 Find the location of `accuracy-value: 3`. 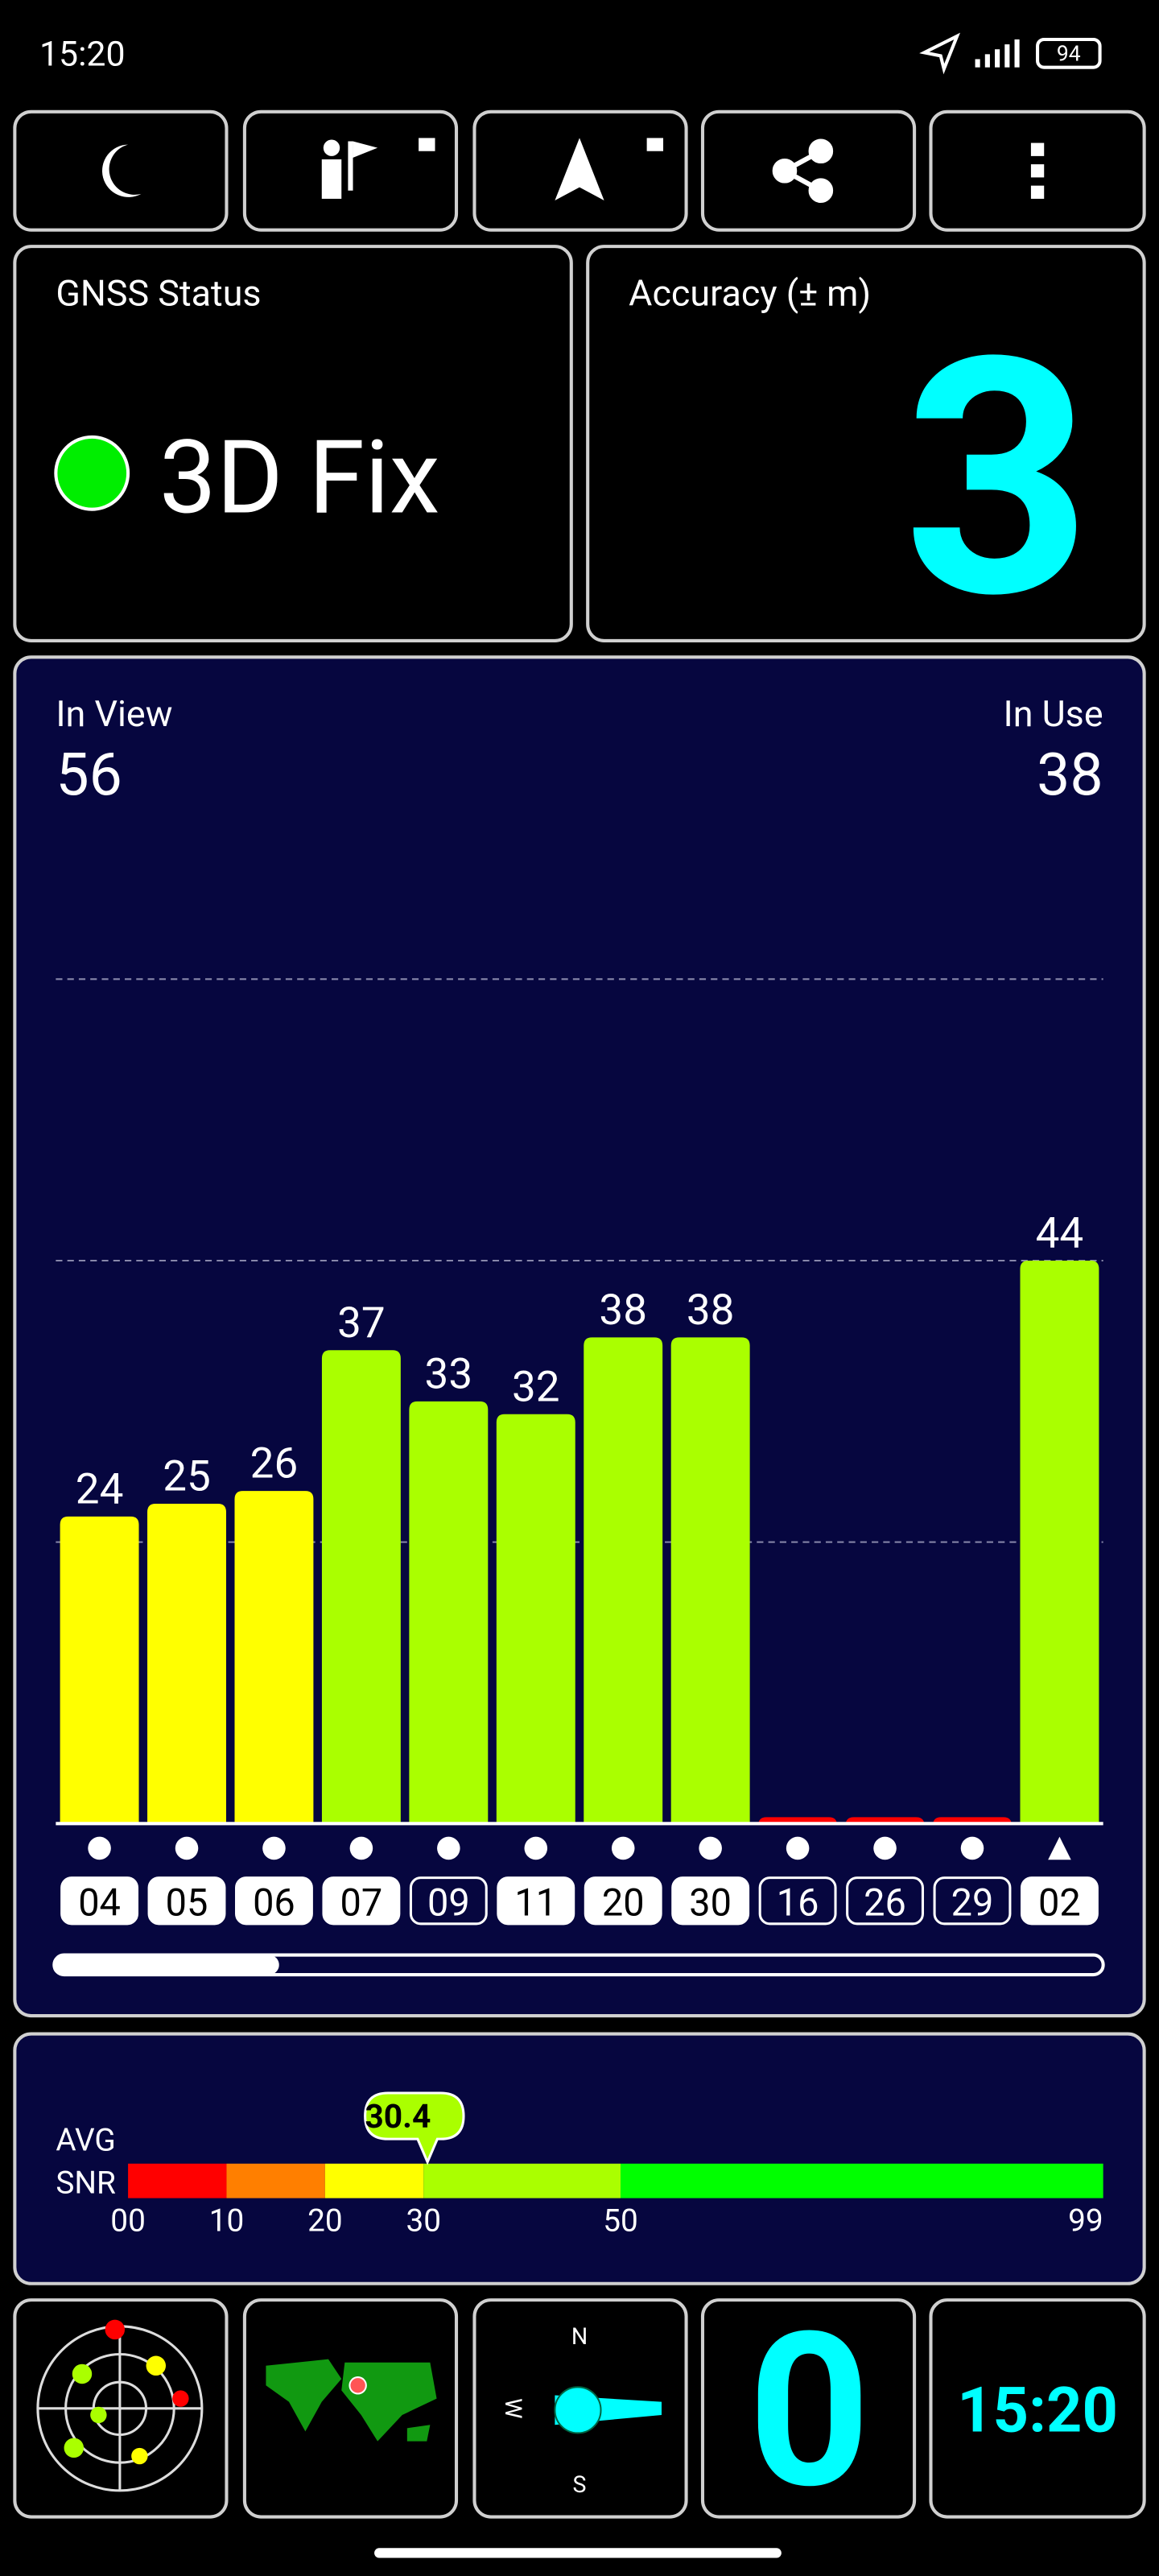

accuracy-value: 3 is located at coordinates (997, 479).